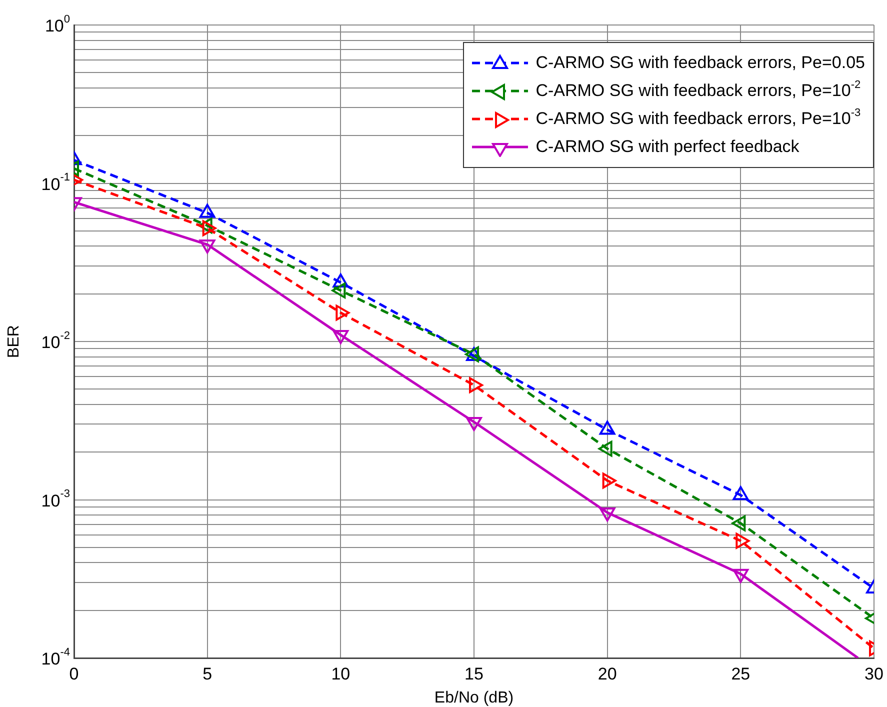 This screenshot has height=707, width=887. I want to click on x-tick-label: 10, so click(340, 674).